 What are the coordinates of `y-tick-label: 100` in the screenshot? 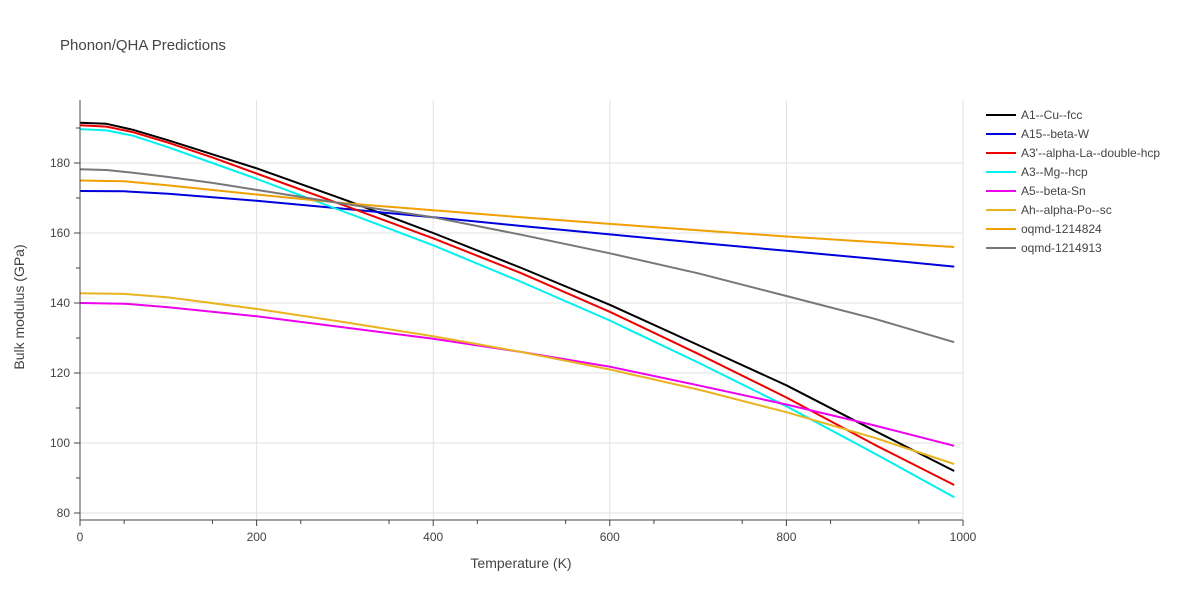 It's located at (60, 443).